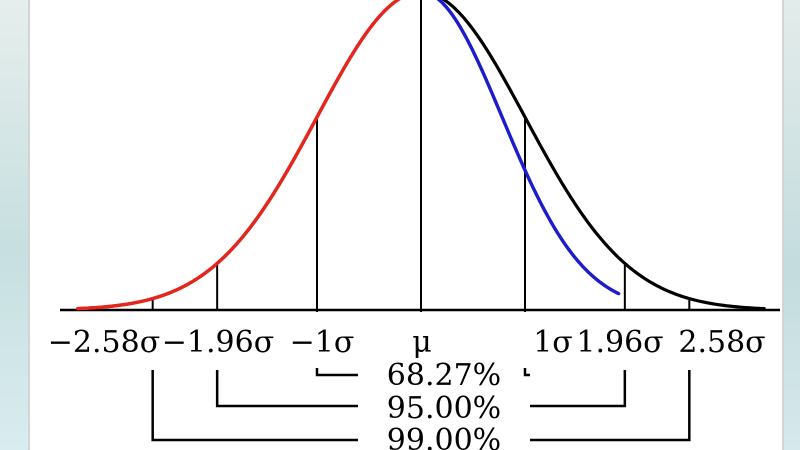 The width and height of the screenshot is (800, 450). I want to click on tick-label: −2.58σ, so click(104, 342).